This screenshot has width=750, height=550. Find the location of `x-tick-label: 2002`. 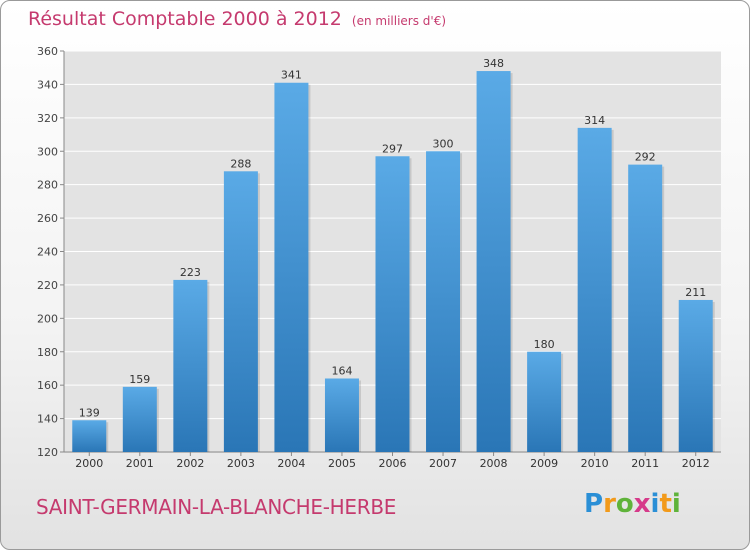

x-tick-label: 2002 is located at coordinates (190, 463).